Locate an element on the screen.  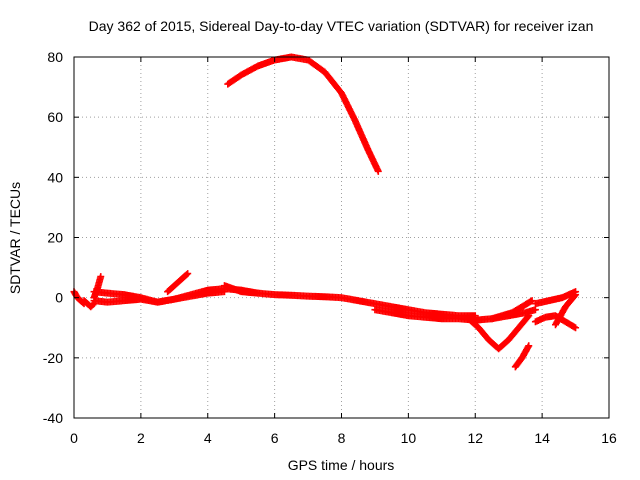
y-tick-label: 20 is located at coordinates (55, 238).